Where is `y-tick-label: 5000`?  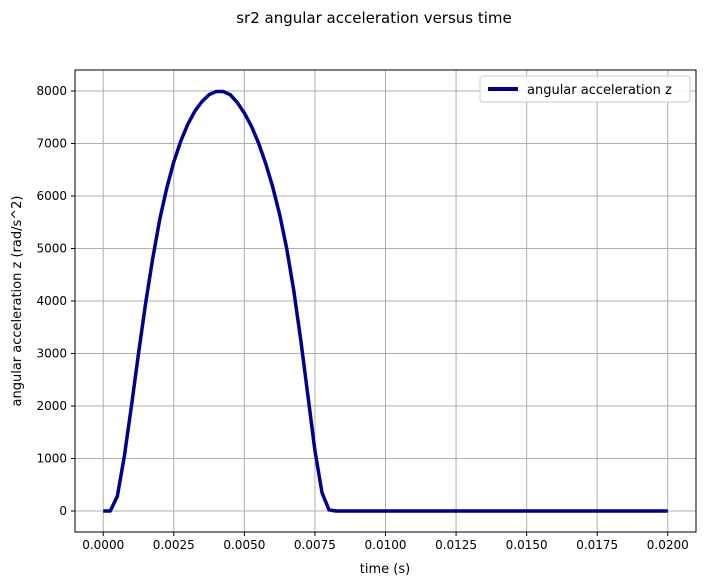 y-tick-label: 5000 is located at coordinates (51, 249).